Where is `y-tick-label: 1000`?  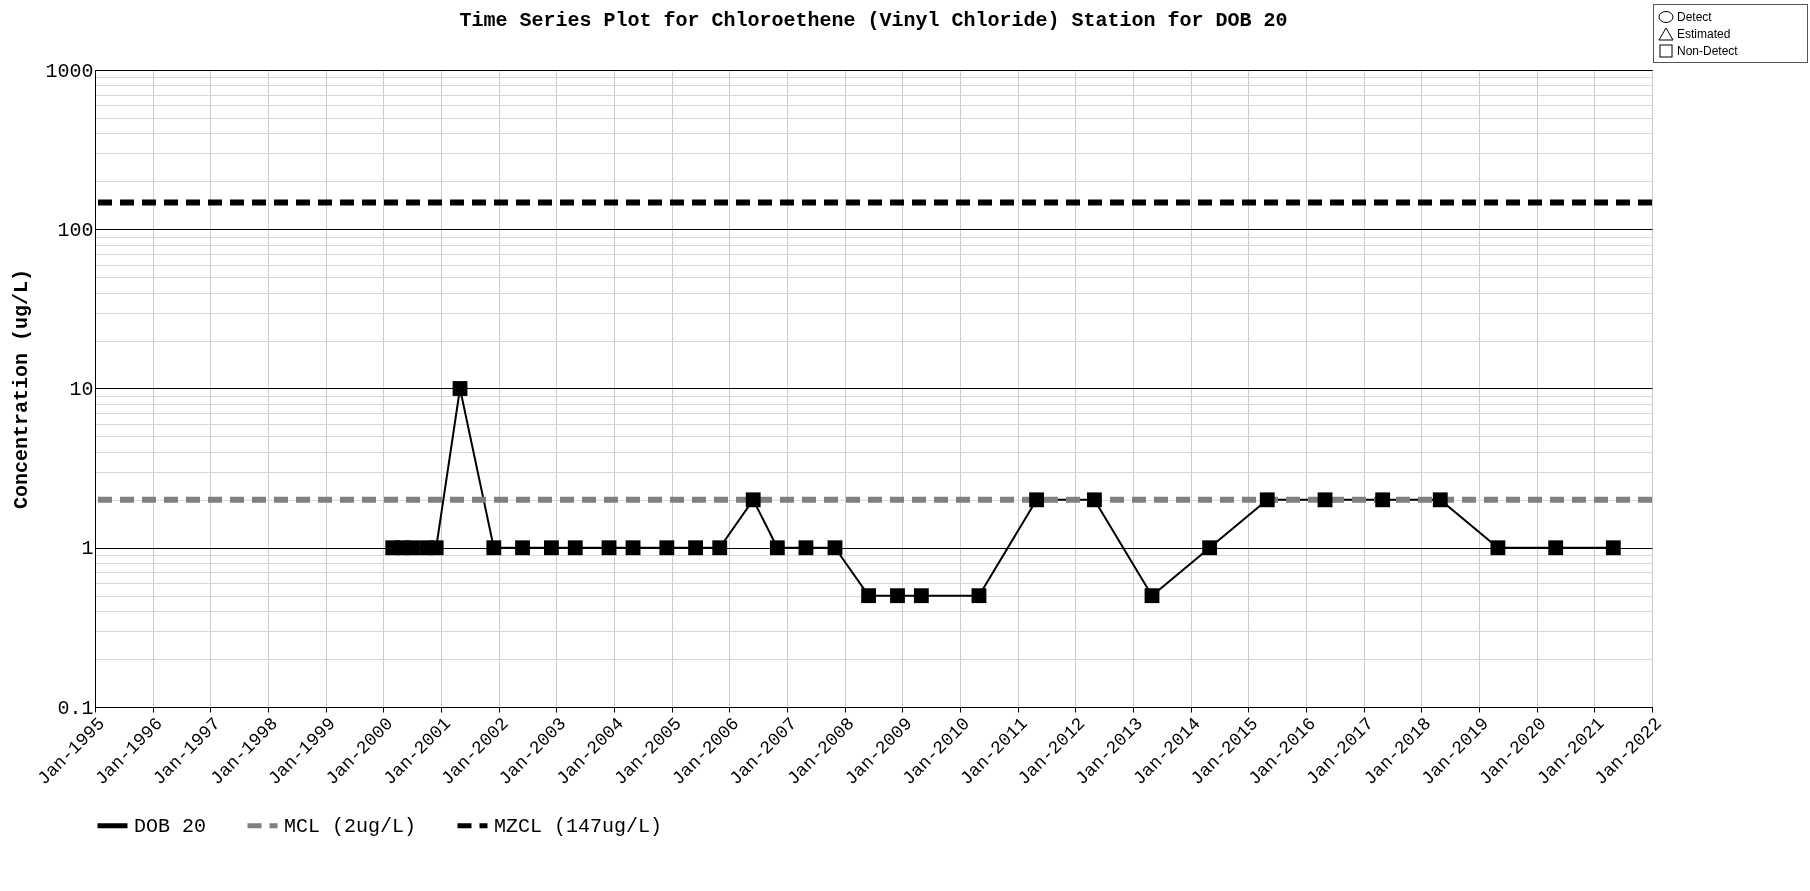
y-tick-label: 1000 is located at coordinates (69, 71).